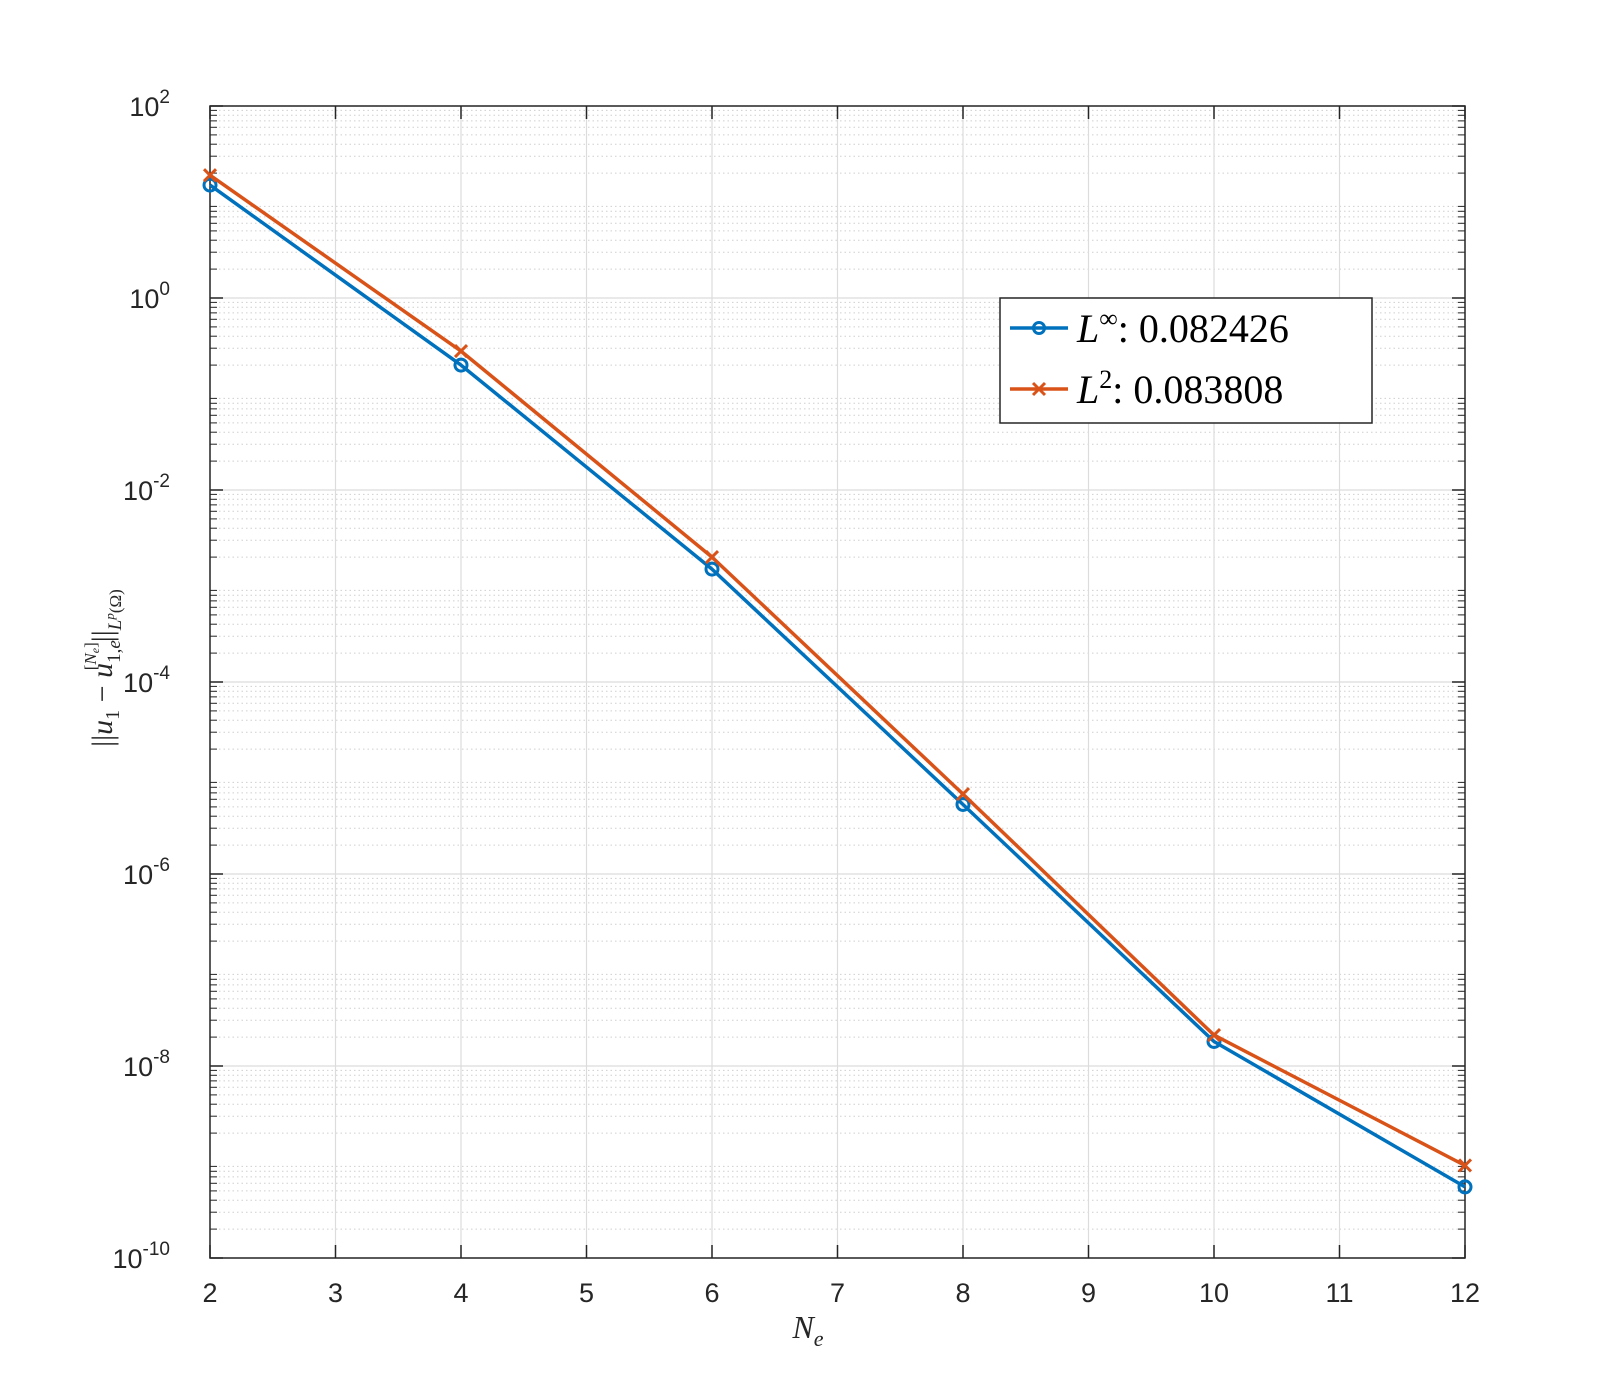 The width and height of the screenshot is (1600, 1400). Describe the element at coordinates (149, 296) in the screenshot. I see `y-tick-label: 10⁰` at that location.